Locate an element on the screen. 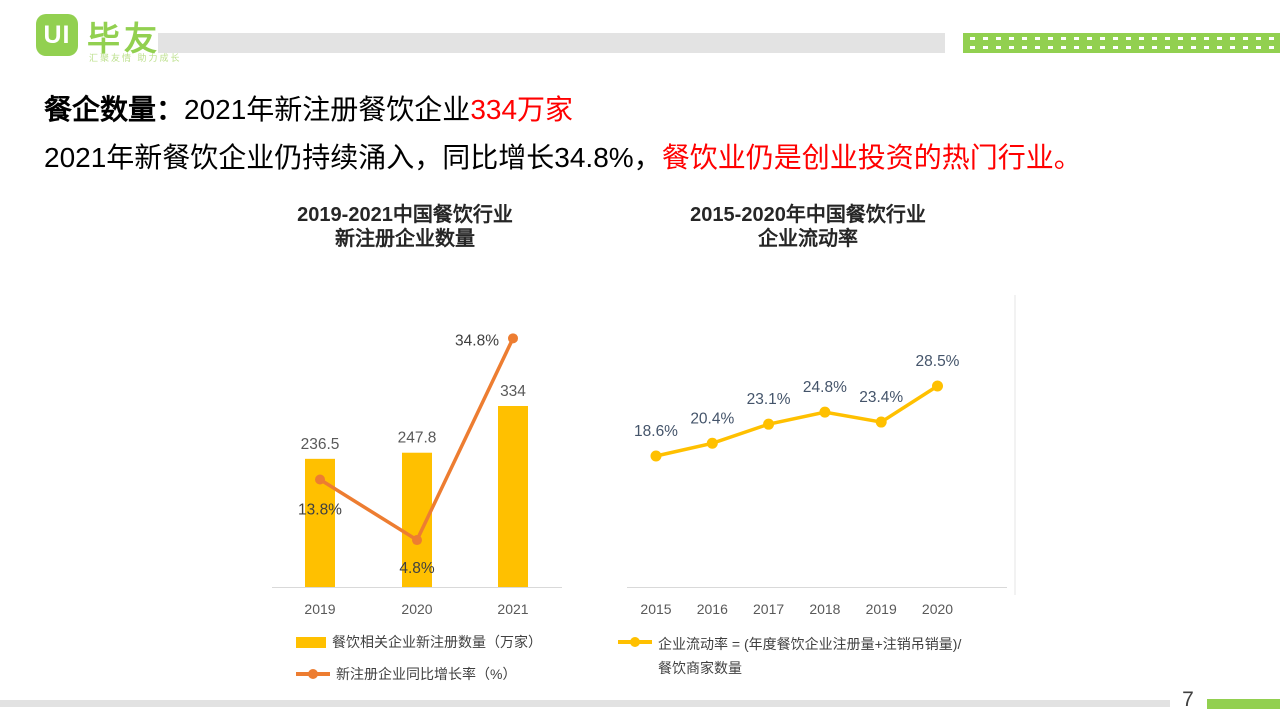  headline-line-1: 餐企数量：2021年新注册餐饮企业334万家 is located at coordinates (308, 108).